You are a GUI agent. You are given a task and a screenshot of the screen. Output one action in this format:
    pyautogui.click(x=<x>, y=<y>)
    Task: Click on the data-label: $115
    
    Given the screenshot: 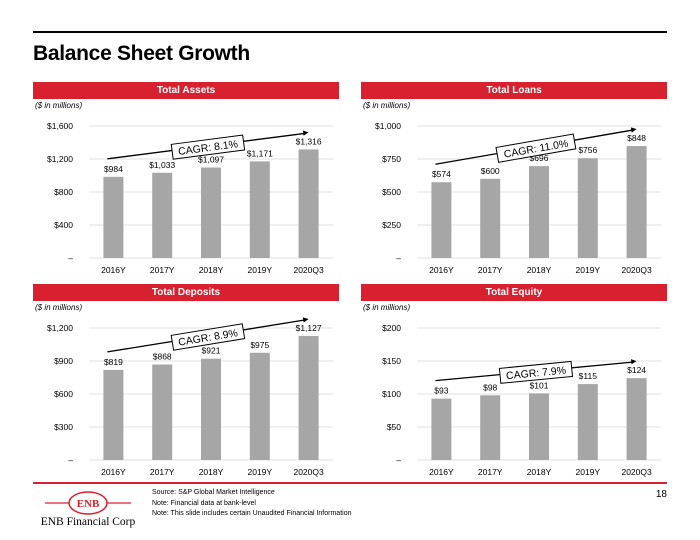 What is the action you would take?
    pyautogui.click(x=588, y=376)
    